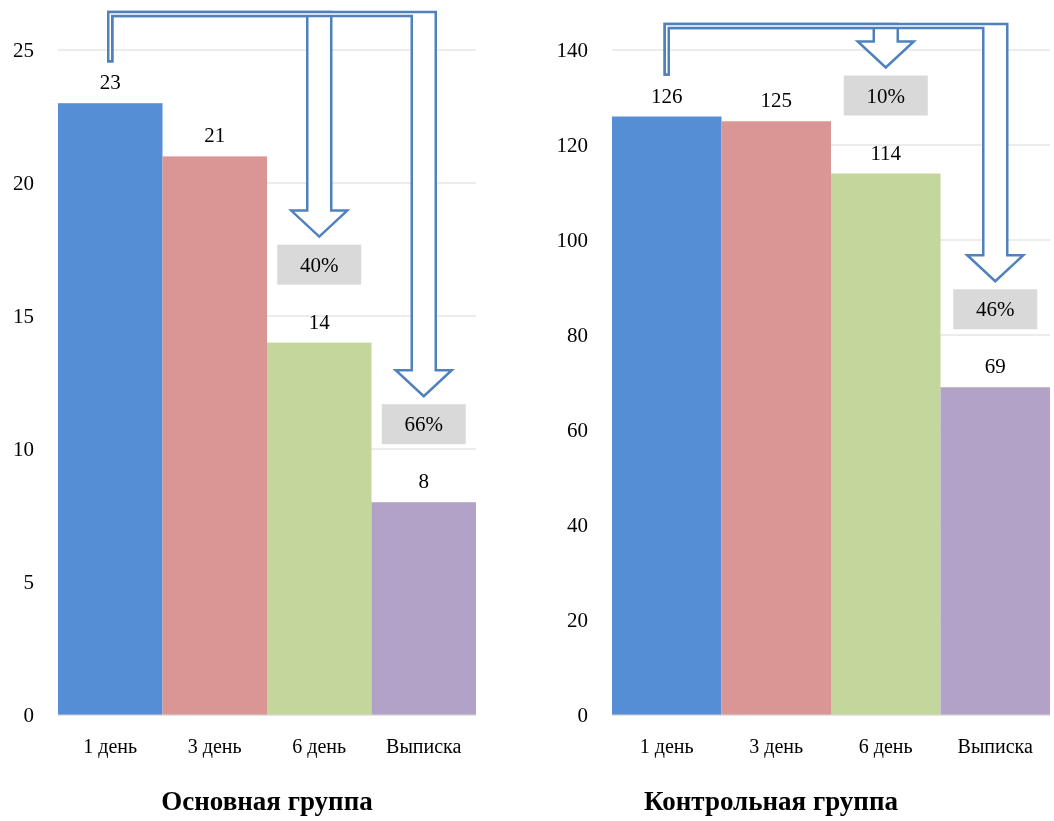  Describe the element at coordinates (267, 801) in the screenshot. I see `text: Основная группа` at that location.